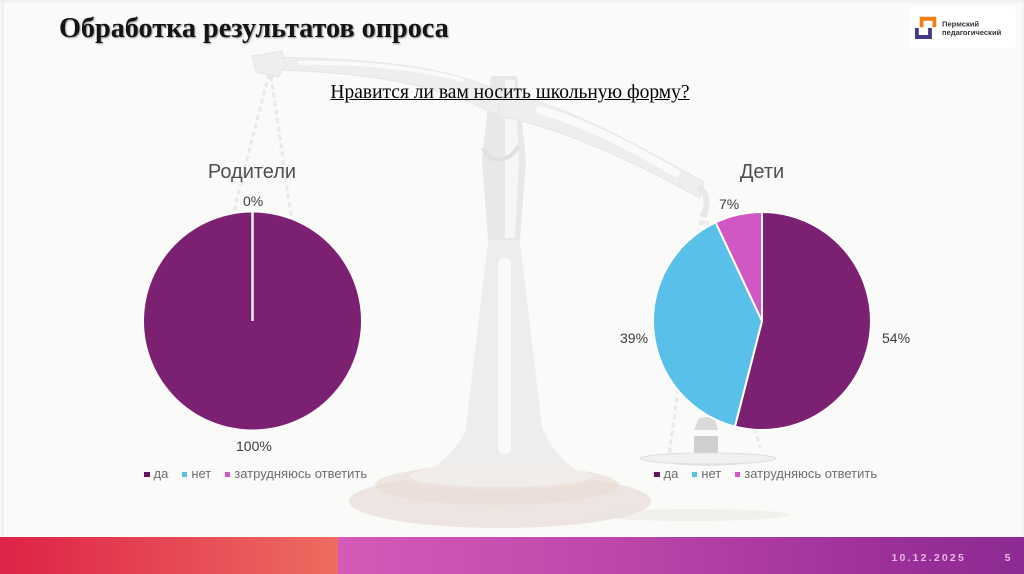  I want to click on svg-text: педагогический, so click(972, 32).